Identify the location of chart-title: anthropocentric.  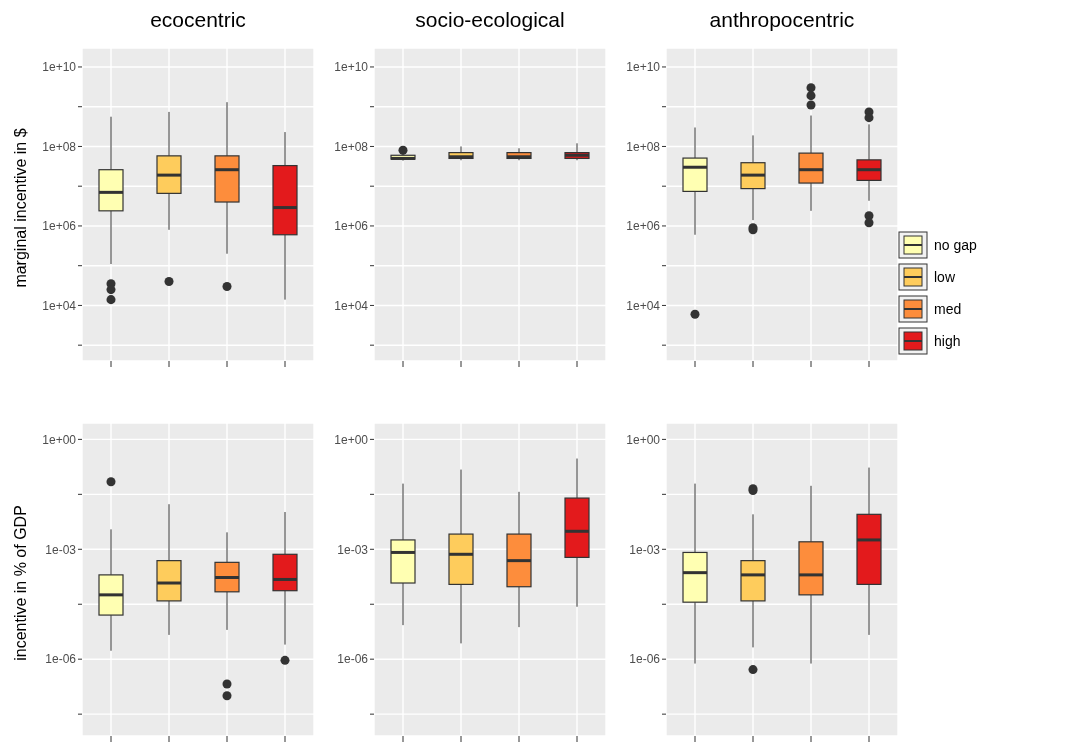
(782, 19).